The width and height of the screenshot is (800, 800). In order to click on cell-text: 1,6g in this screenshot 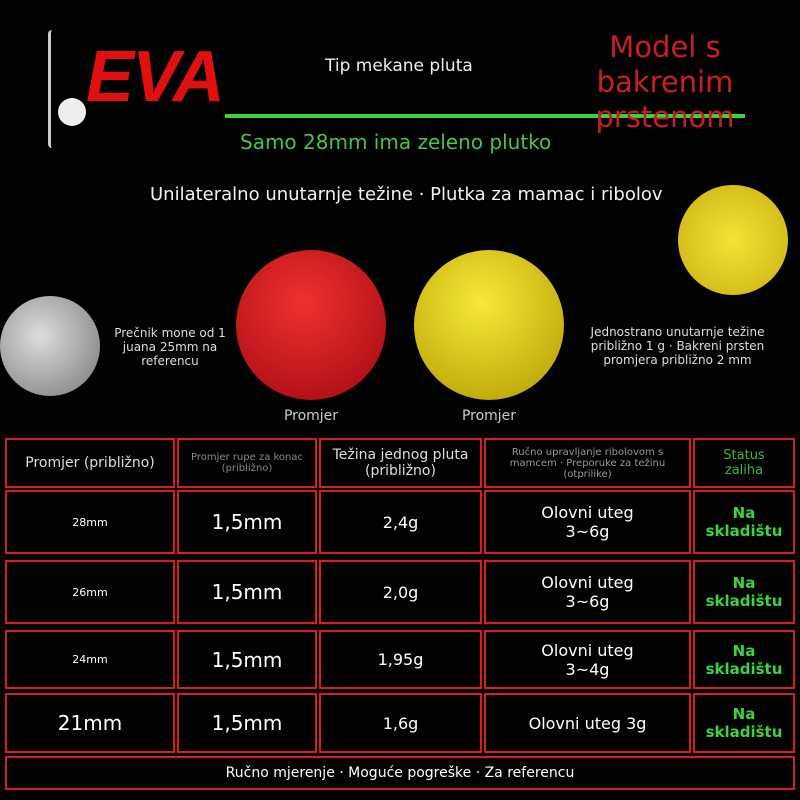, I will do `click(400, 723)`.